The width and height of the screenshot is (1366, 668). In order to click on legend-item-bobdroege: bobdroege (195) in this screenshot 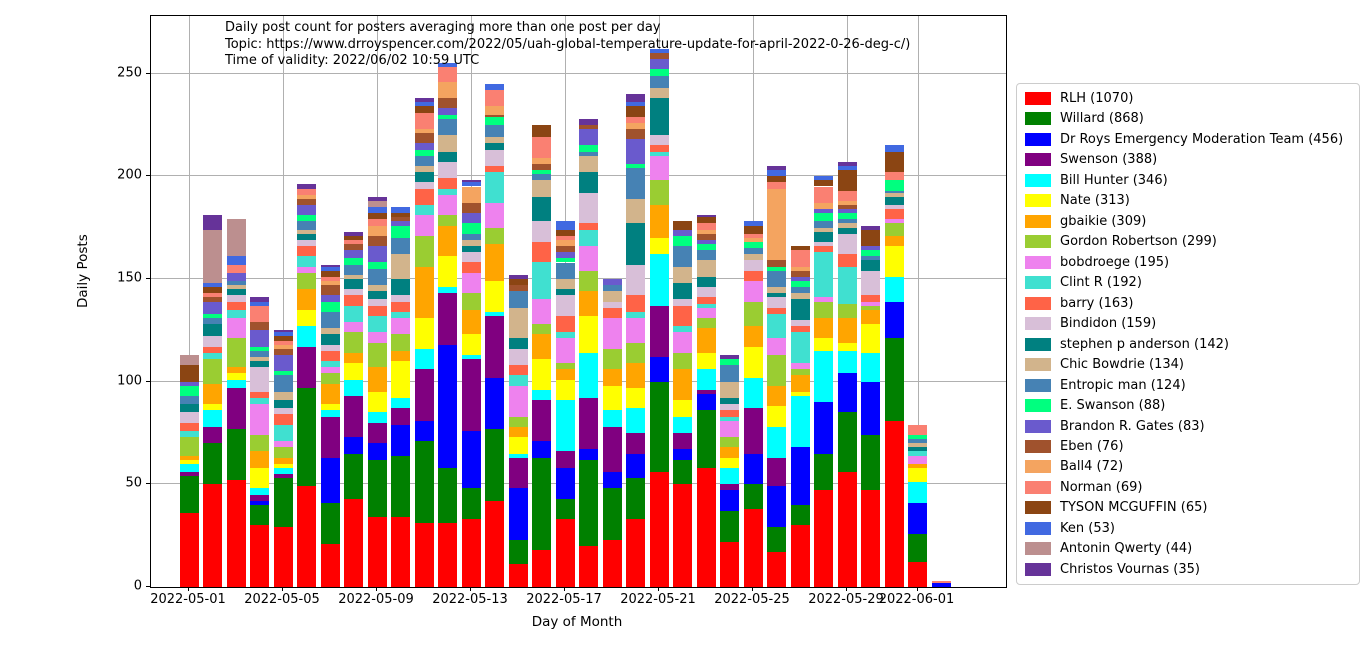, I will do `click(1188, 262)`.